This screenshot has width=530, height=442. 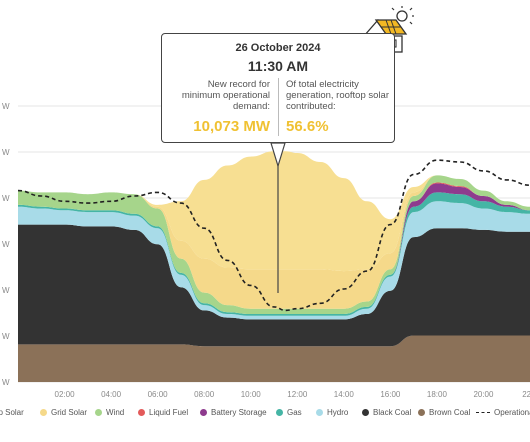 What do you see at coordinates (437, 394) in the screenshot?
I see `x-tick-label: 18:00` at bounding box center [437, 394].